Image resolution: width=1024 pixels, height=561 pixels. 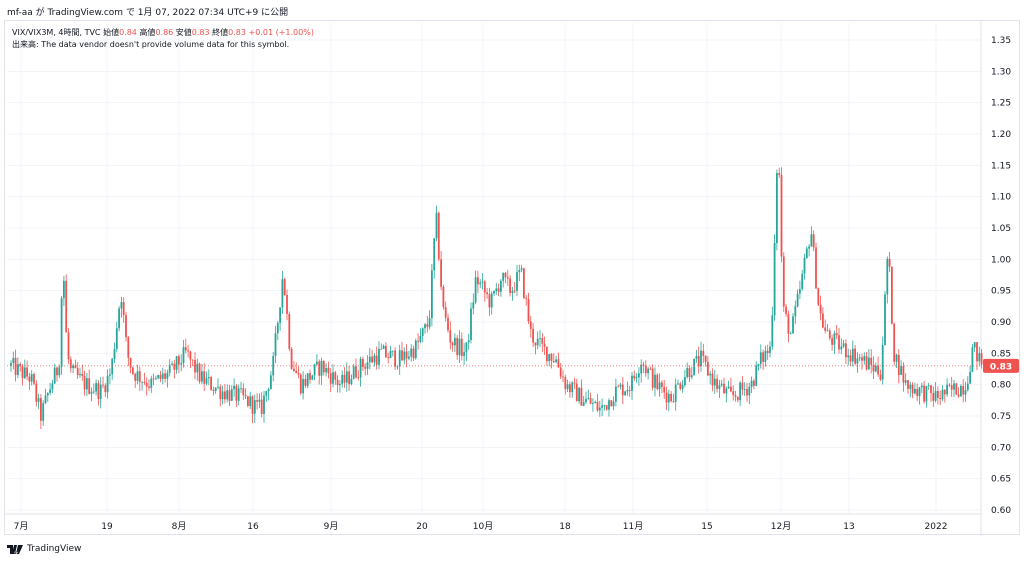 What do you see at coordinates (54, 549) in the screenshot?
I see `footer-brand-text: TradingView` at bounding box center [54, 549].